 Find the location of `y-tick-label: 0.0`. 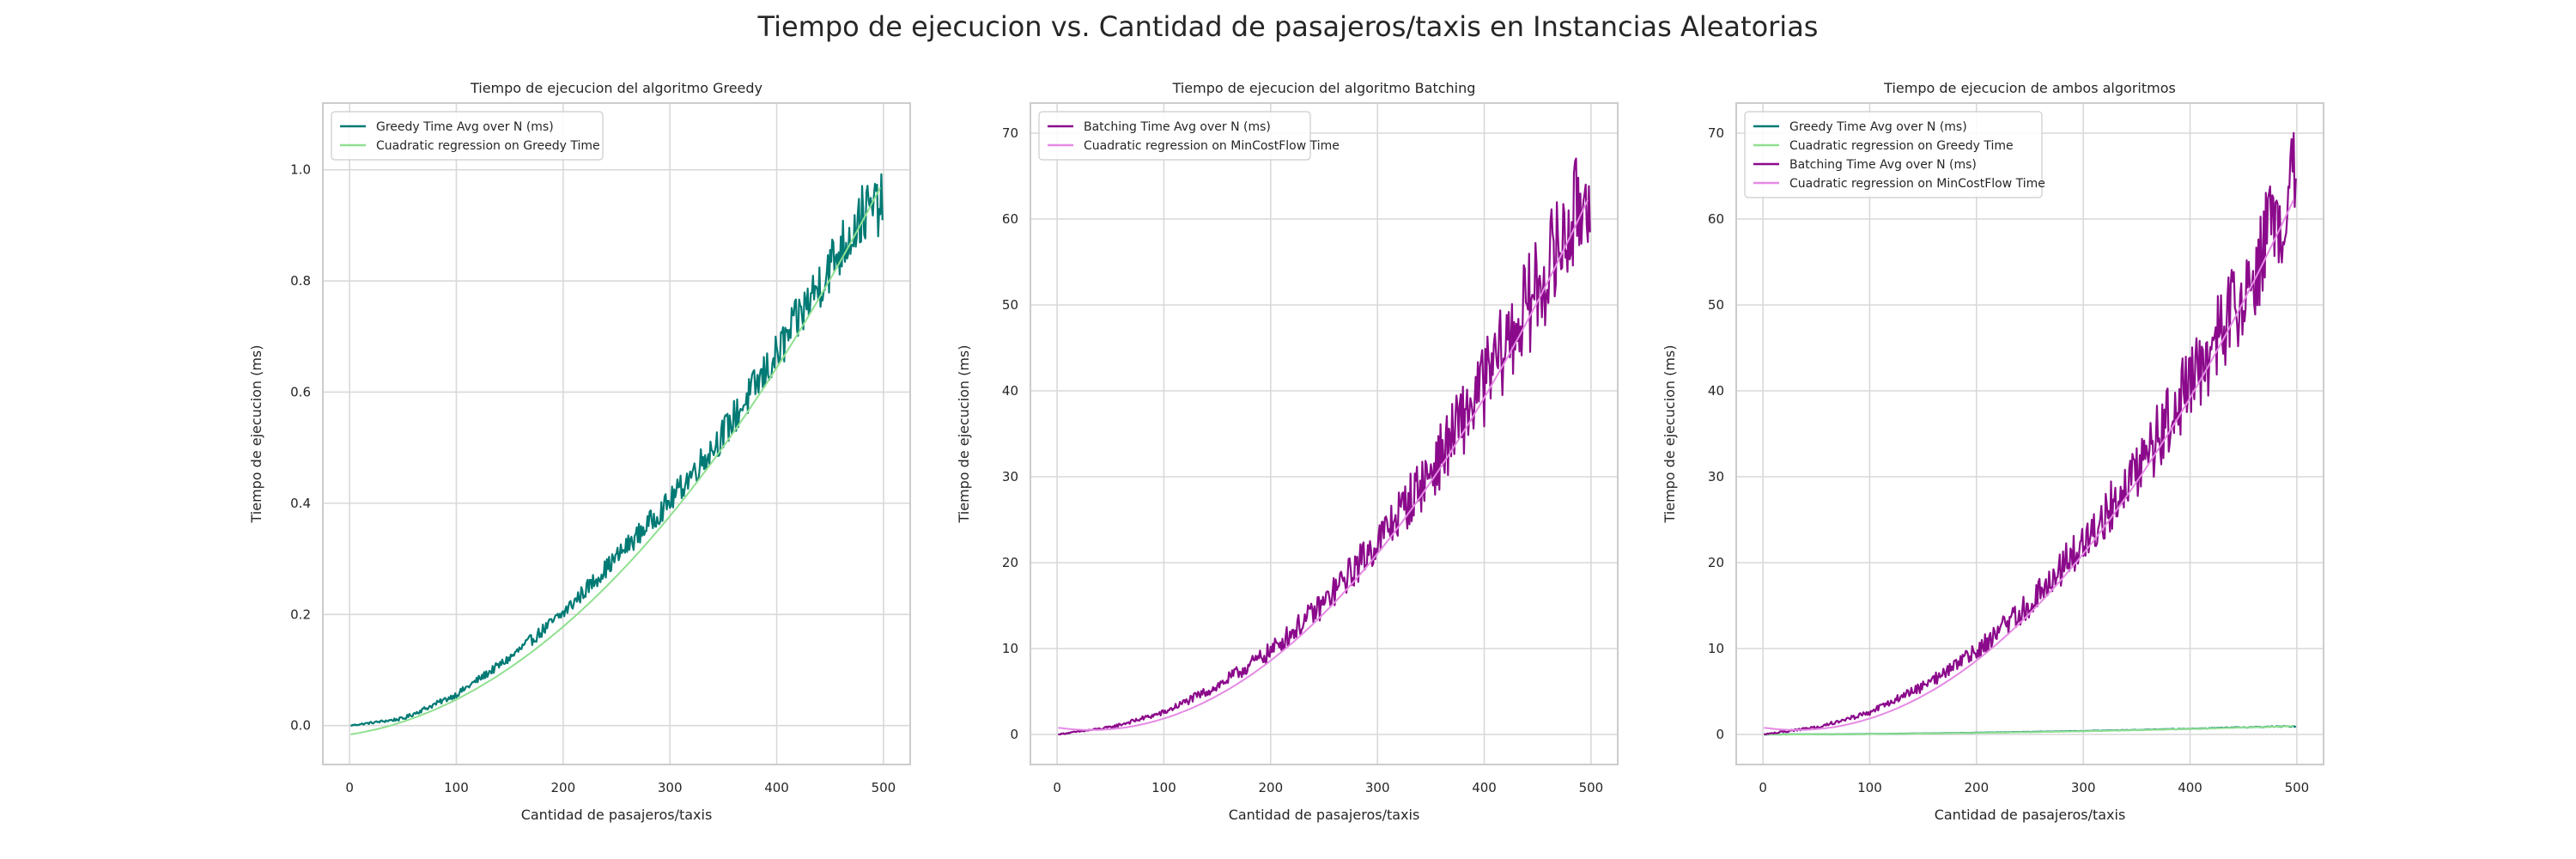

y-tick-label: 0.0 is located at coordinates (301, 726).